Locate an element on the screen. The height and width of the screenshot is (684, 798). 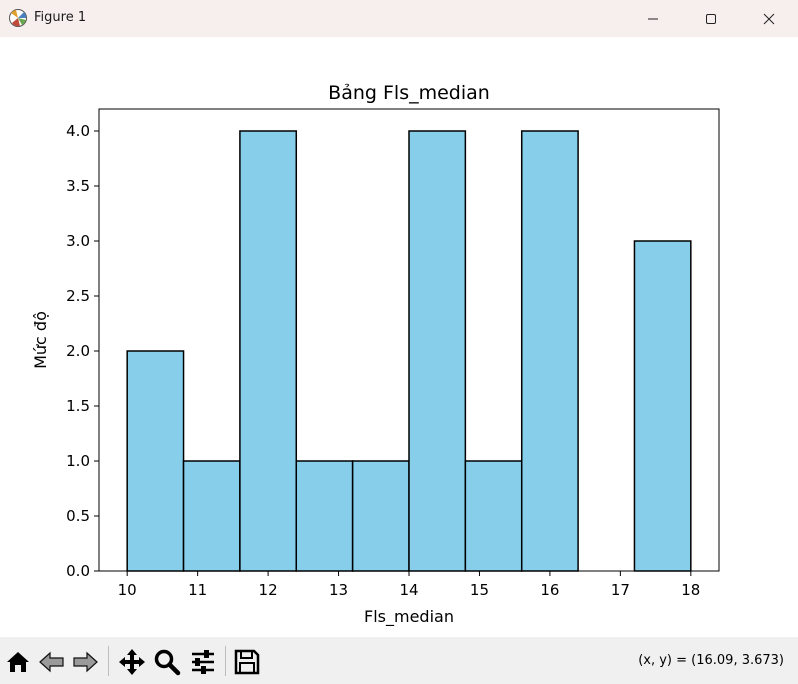
y-tick-label: 2.5 is located at coordinates (78, 296).